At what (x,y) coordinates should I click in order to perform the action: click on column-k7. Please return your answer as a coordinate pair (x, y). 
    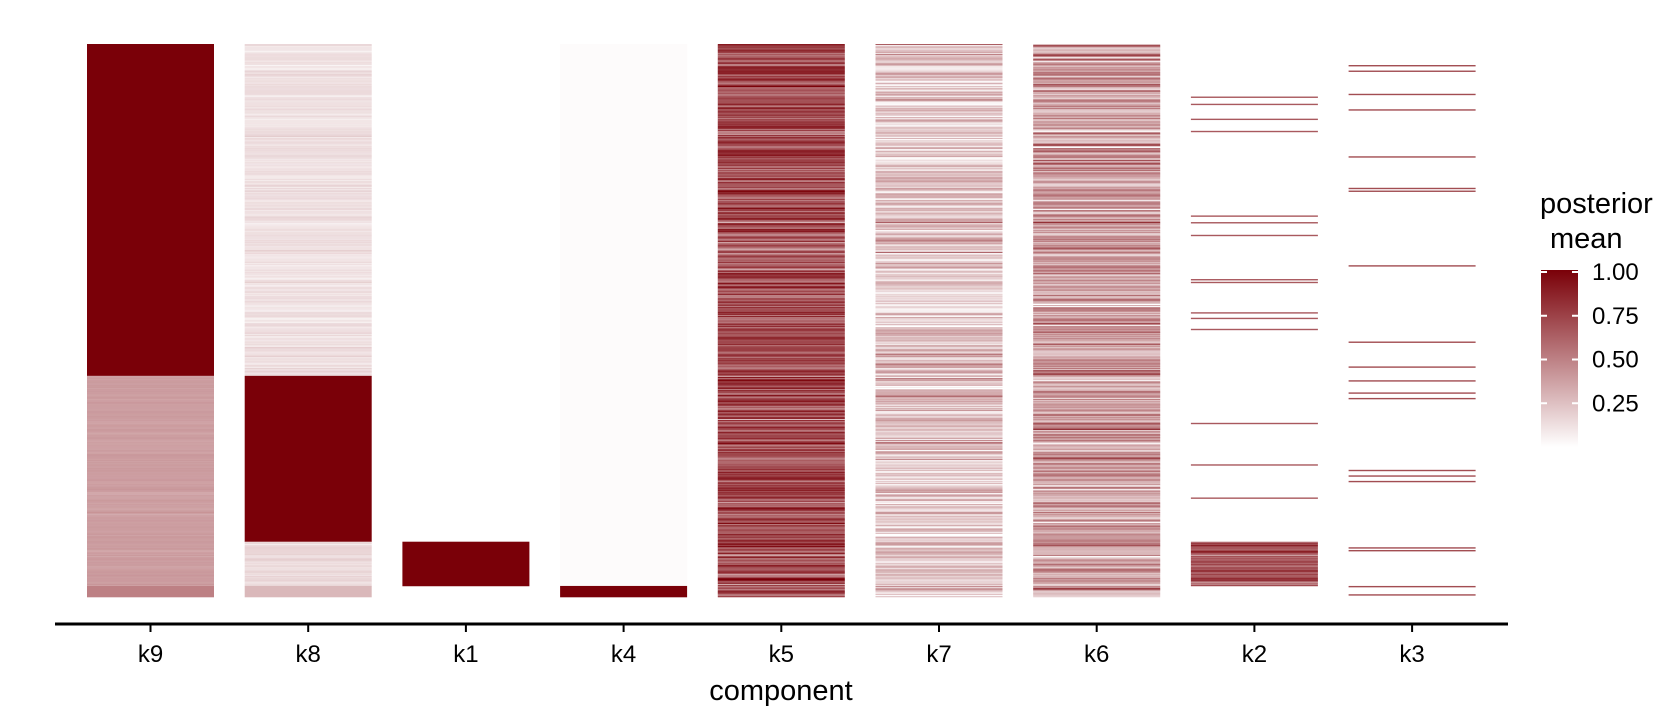
    Looking at the image, I should click on (939, 321).